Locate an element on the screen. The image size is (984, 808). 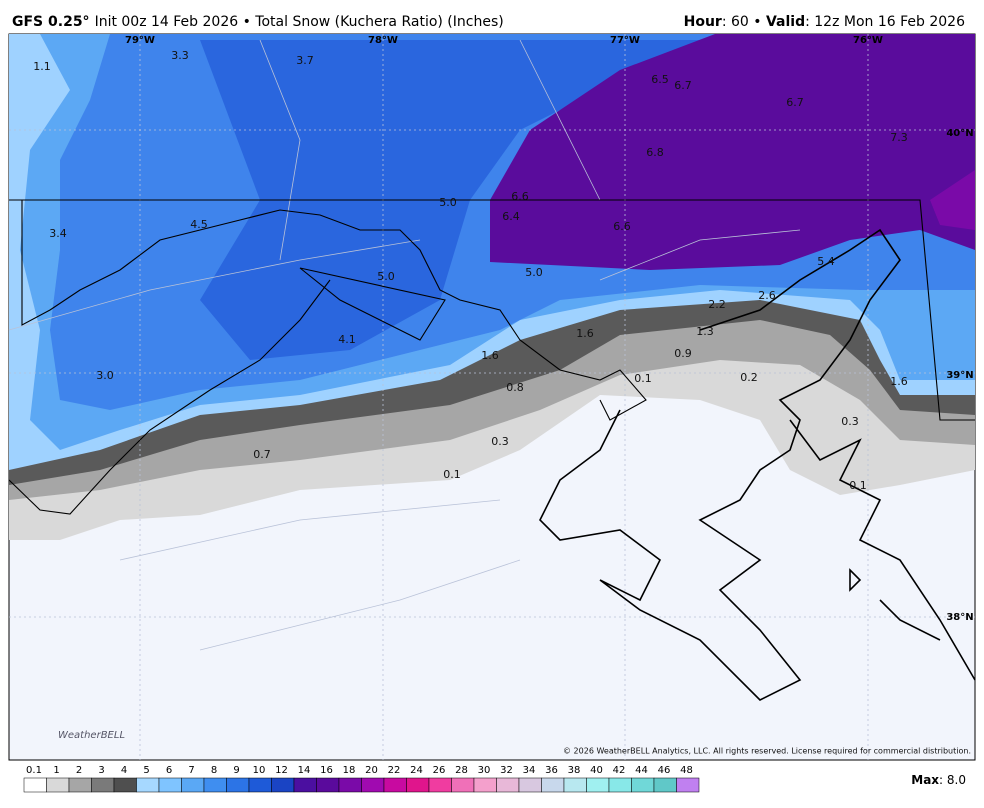
colorbar-label: 34 is located at coordinates (529, 770).